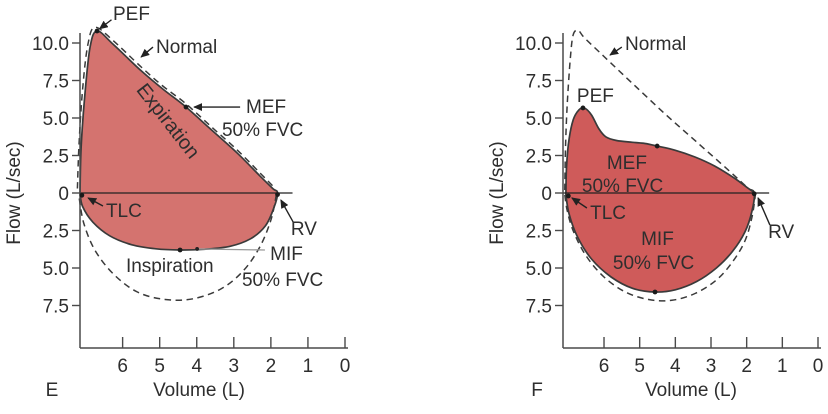  Describe the element at coordinates (52, 390) in the screenshot. I see `panel-letter-e: E` at that location.